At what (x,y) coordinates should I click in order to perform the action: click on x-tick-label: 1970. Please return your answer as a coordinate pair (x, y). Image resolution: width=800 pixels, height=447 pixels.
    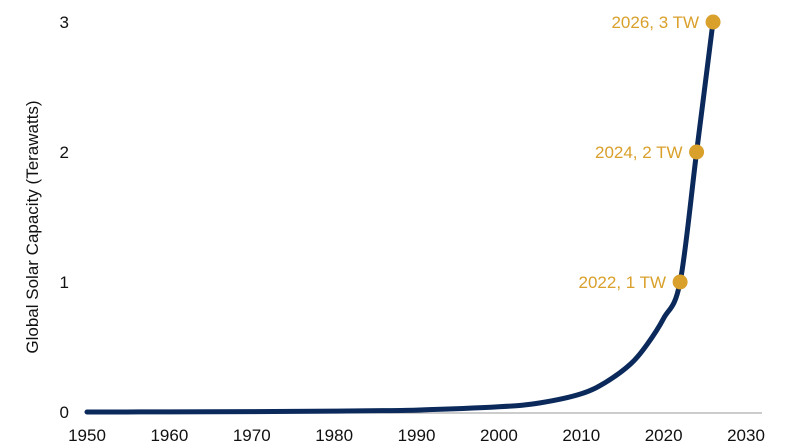
    Looking at the image, I should click on (252, 435).